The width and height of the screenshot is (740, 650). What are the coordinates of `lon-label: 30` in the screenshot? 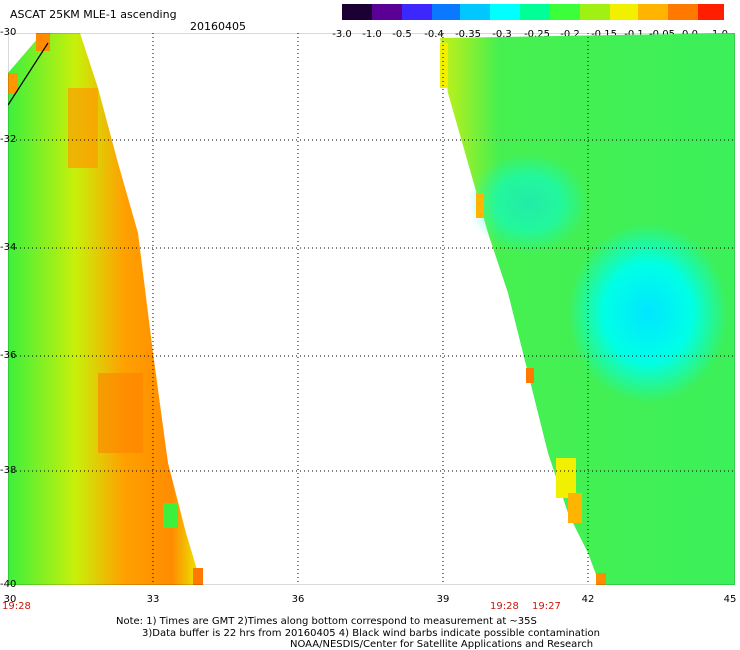 It's located at (10, 599).